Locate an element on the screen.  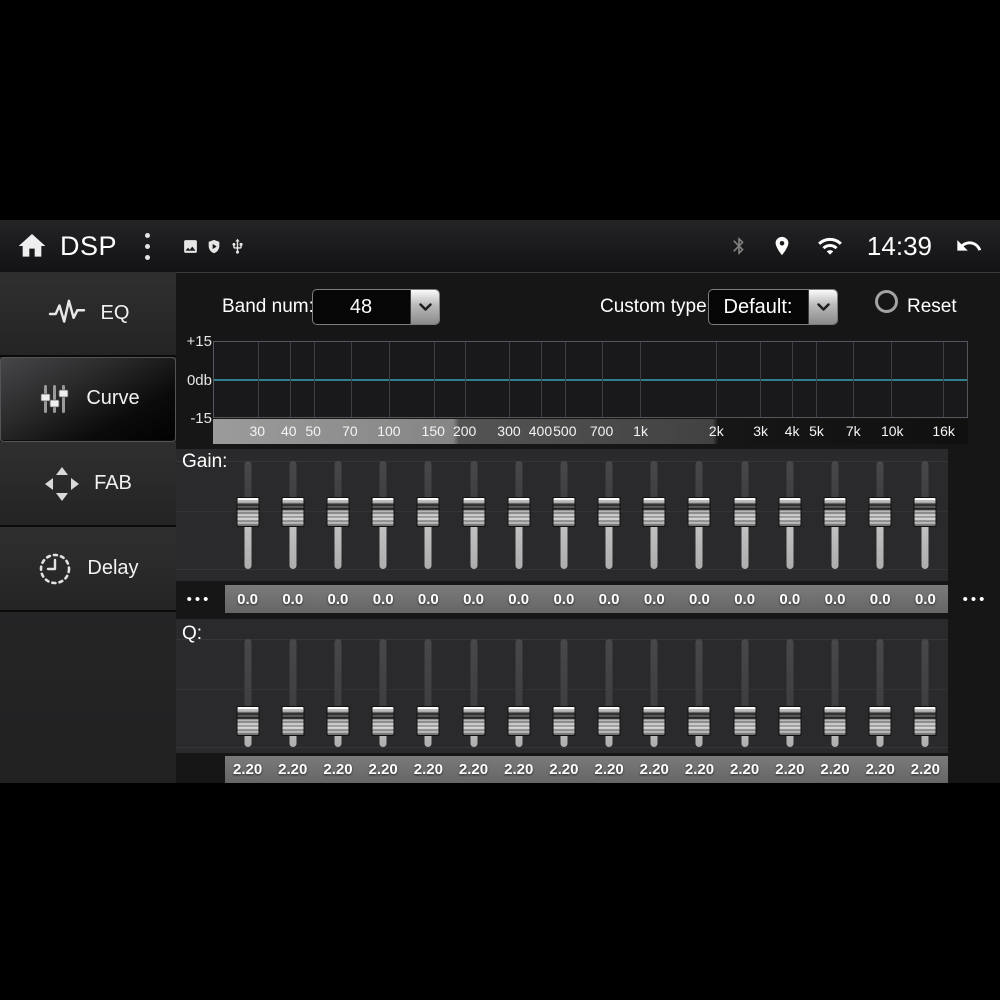
overflow-menu-icon is located at coordinates (147, 246).